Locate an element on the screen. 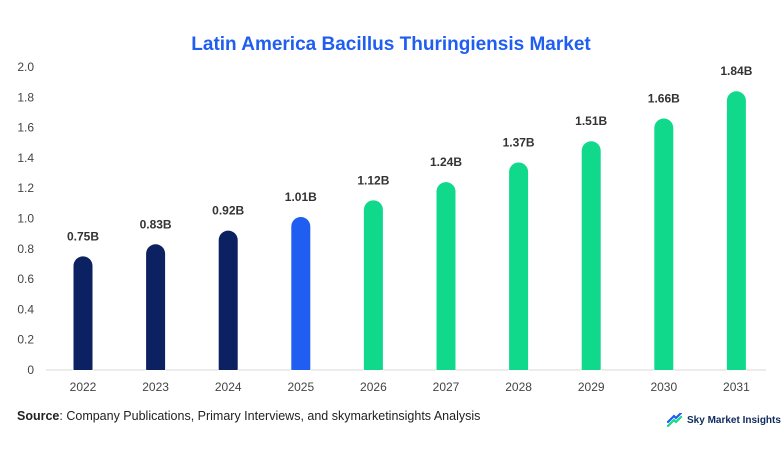 The height and width of the screenshot is (454, 782). x-tick-label: 2030 is located at coordinates (663, 387).